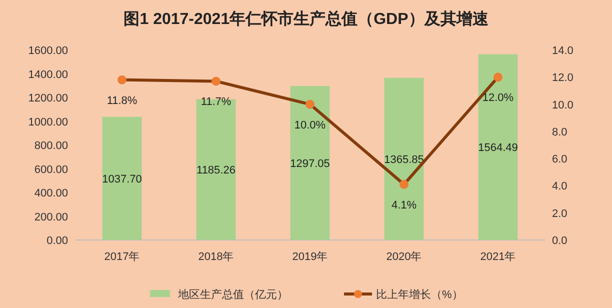 The height and width of the screenshot is (308, 612). Describe the element at coordinates (560, 160) in the screenshot. I see `y2-tick-label: 6.0` at that location.